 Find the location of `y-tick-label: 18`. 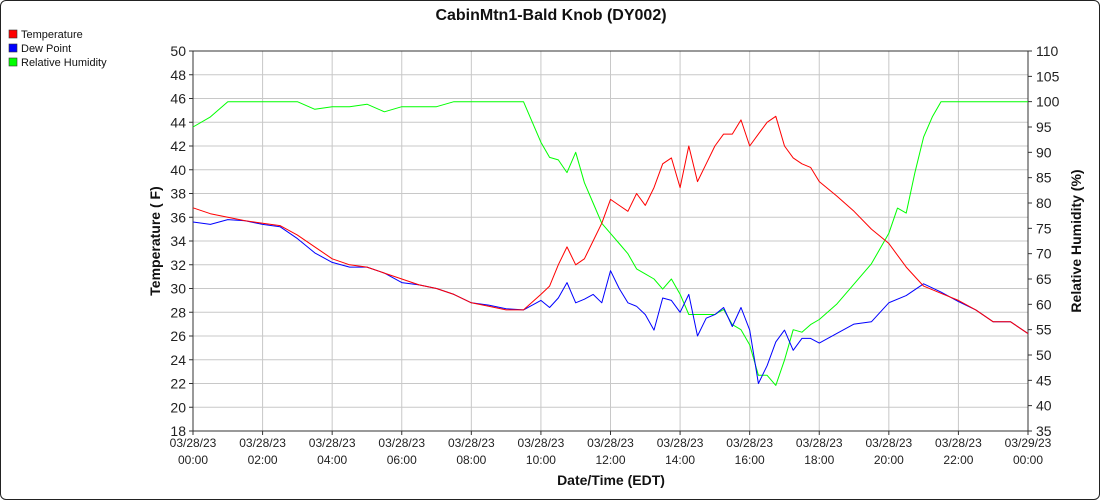

y-tick-label: 18 is located at coordinates (178, 431).